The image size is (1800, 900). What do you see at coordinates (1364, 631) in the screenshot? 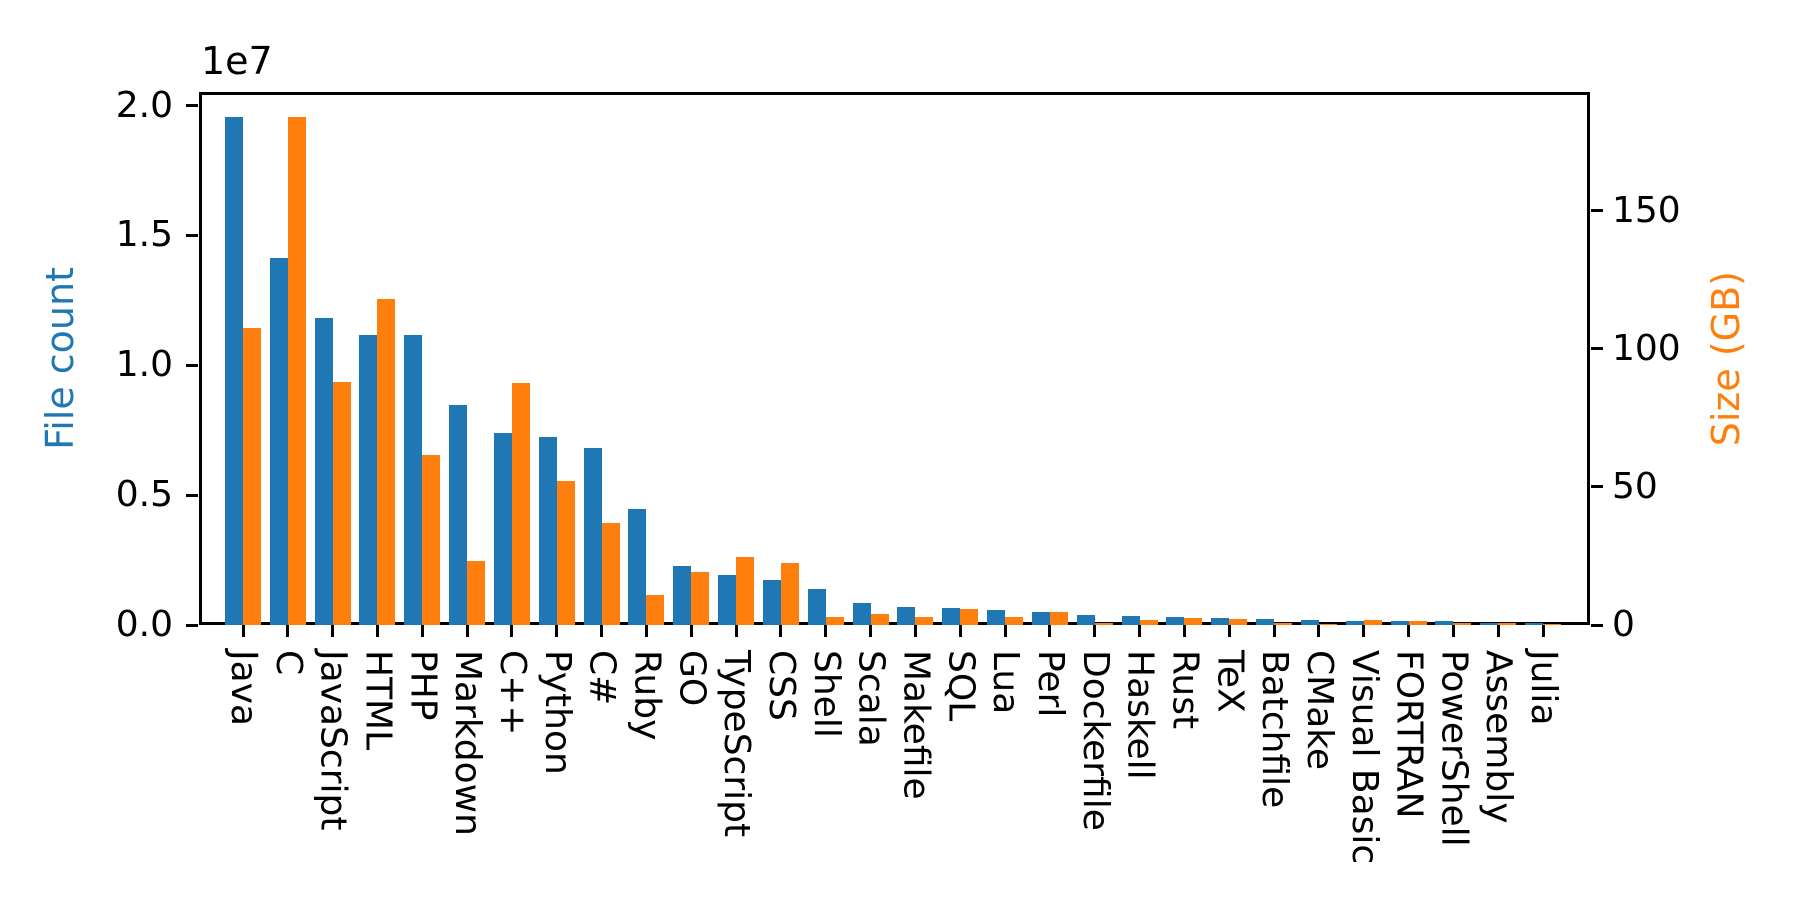
I see `x-tick-visual-basic` at bounding box center [1364, 631].